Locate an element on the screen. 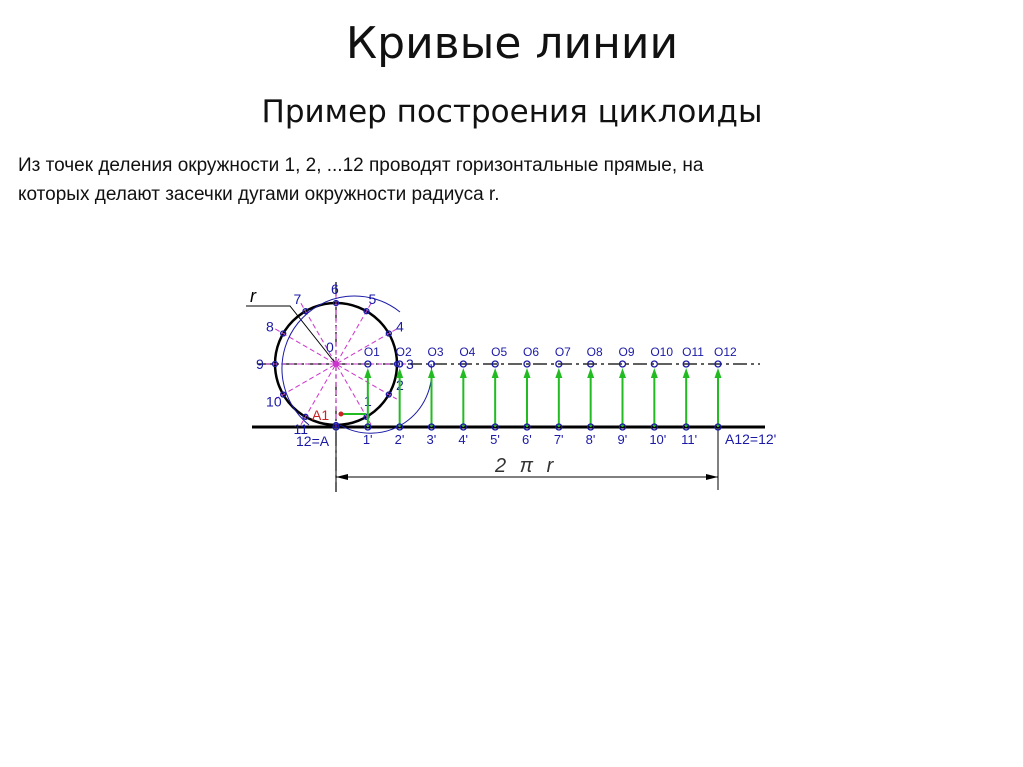 This screenshot has height=767, width=1024. base-point-label: 7' is located at coordinates (559, 439).